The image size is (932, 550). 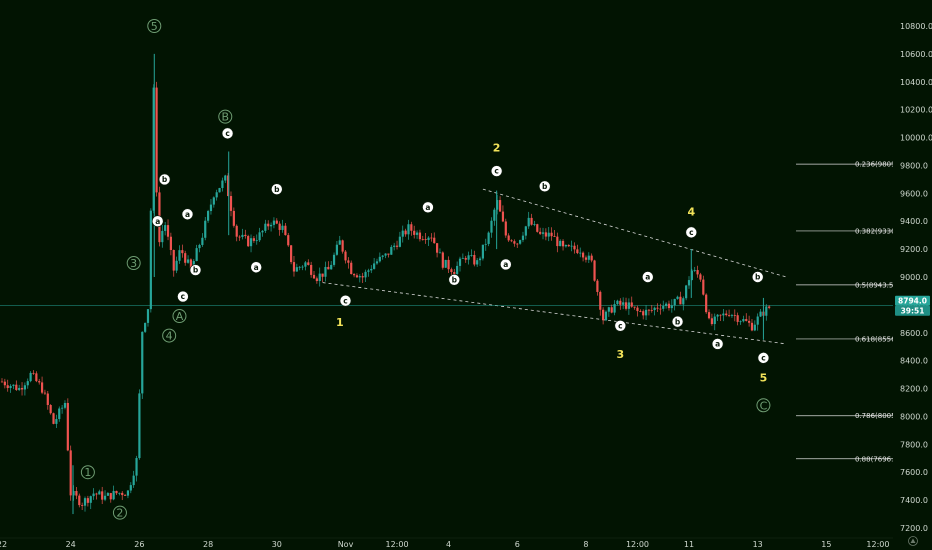 I want to click on wave-label-primary: 4, so click(x=691, y=212).